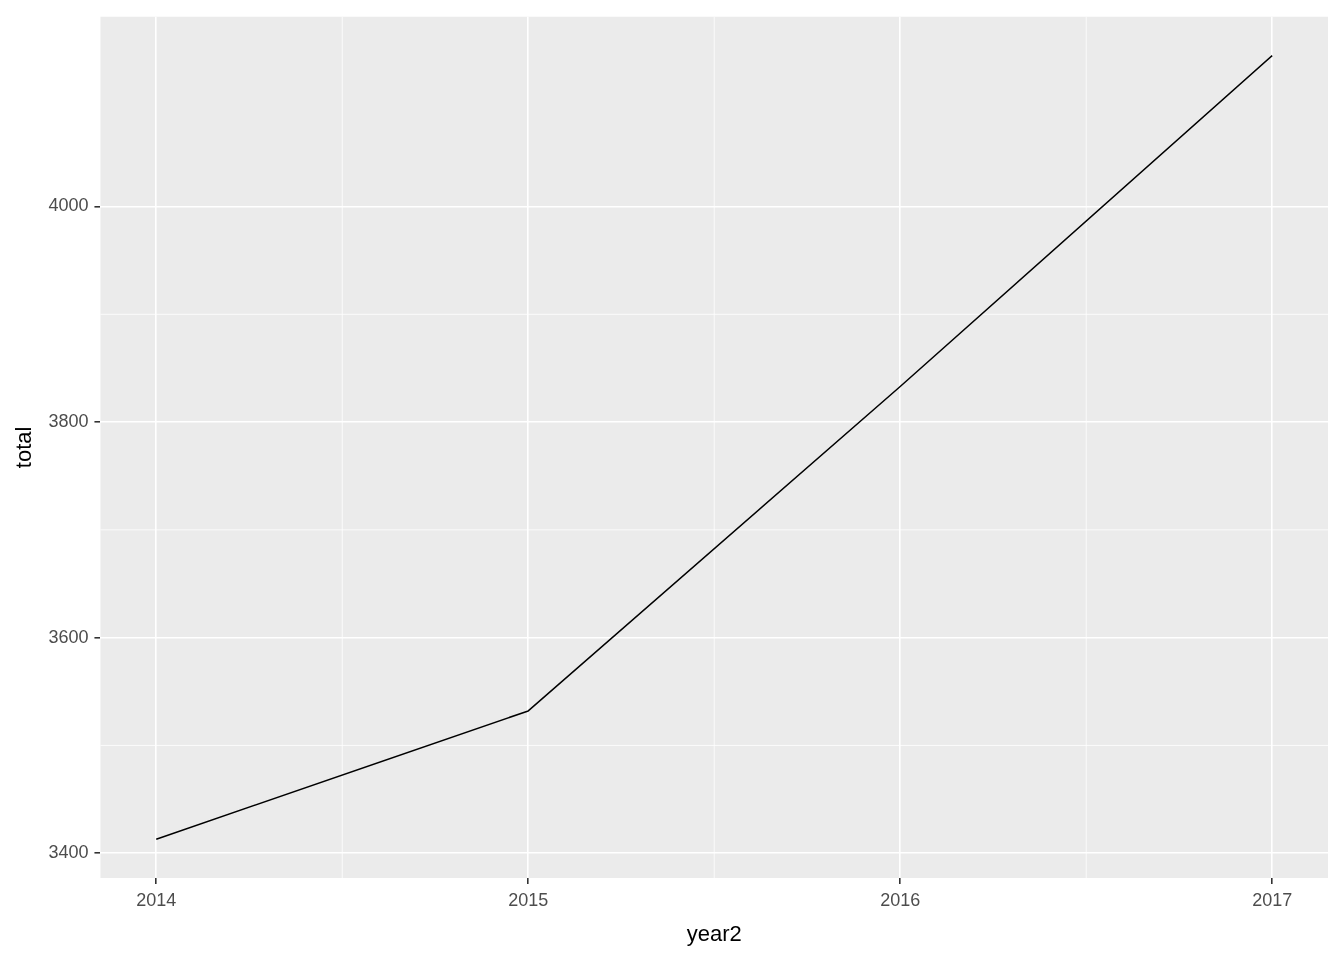  I want to click on x-tick-label: 2015, so click(528, 899).